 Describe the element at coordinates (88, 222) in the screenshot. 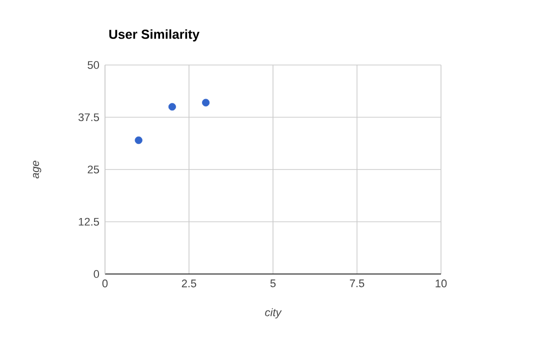

I see `y-tick-label: 12.5` at that location.